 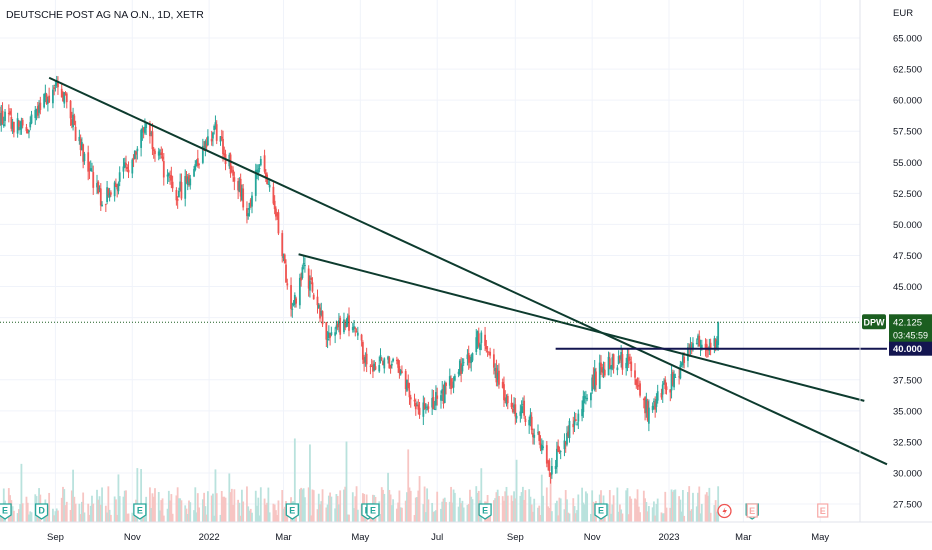 What do you see at coordinates (414, 511) in the screenshot?
I see `event-markers: EDEEDEEEEEE` at bounding box center [414, 511].